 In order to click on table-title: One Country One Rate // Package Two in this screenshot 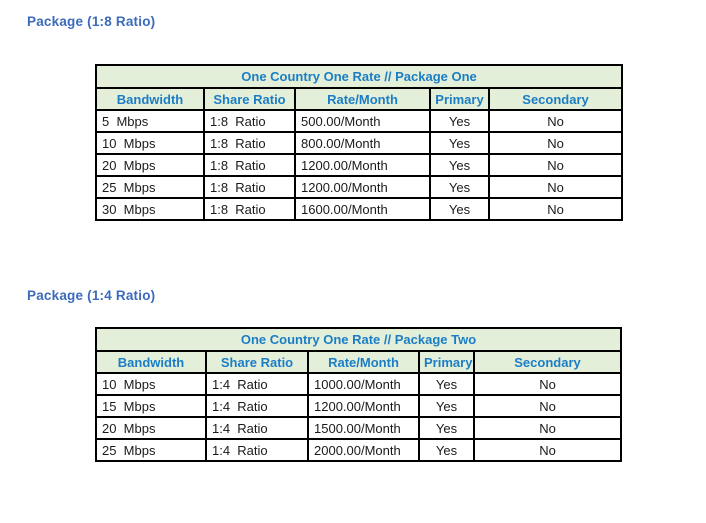, I will do `click(358, 339)`.